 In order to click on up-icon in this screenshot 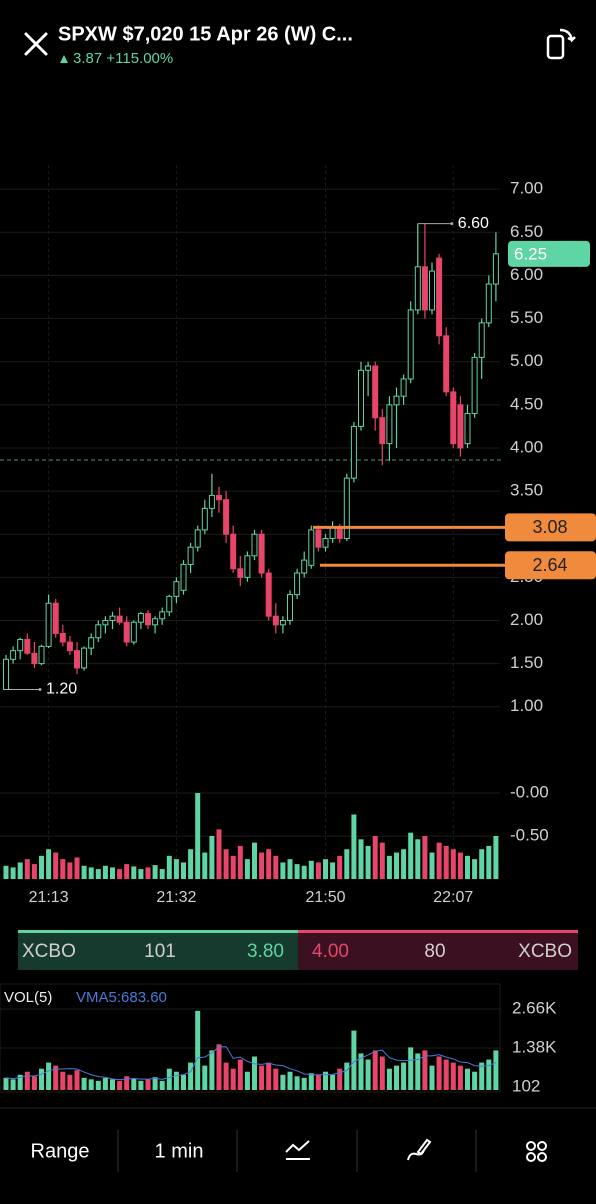, I will do `click(64, 59)`.